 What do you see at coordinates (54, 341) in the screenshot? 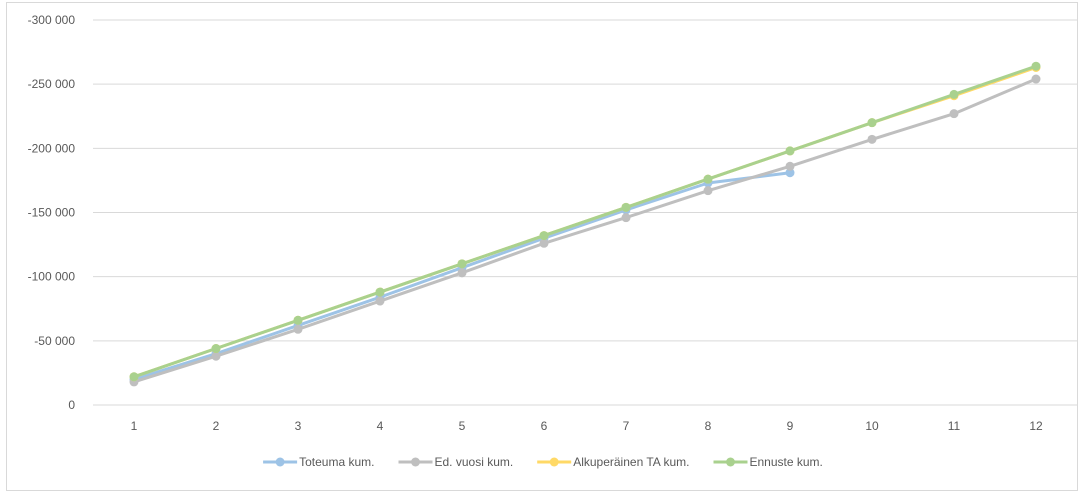
I see `y-tick-label: -50 000` at bounding box center [54, 341].